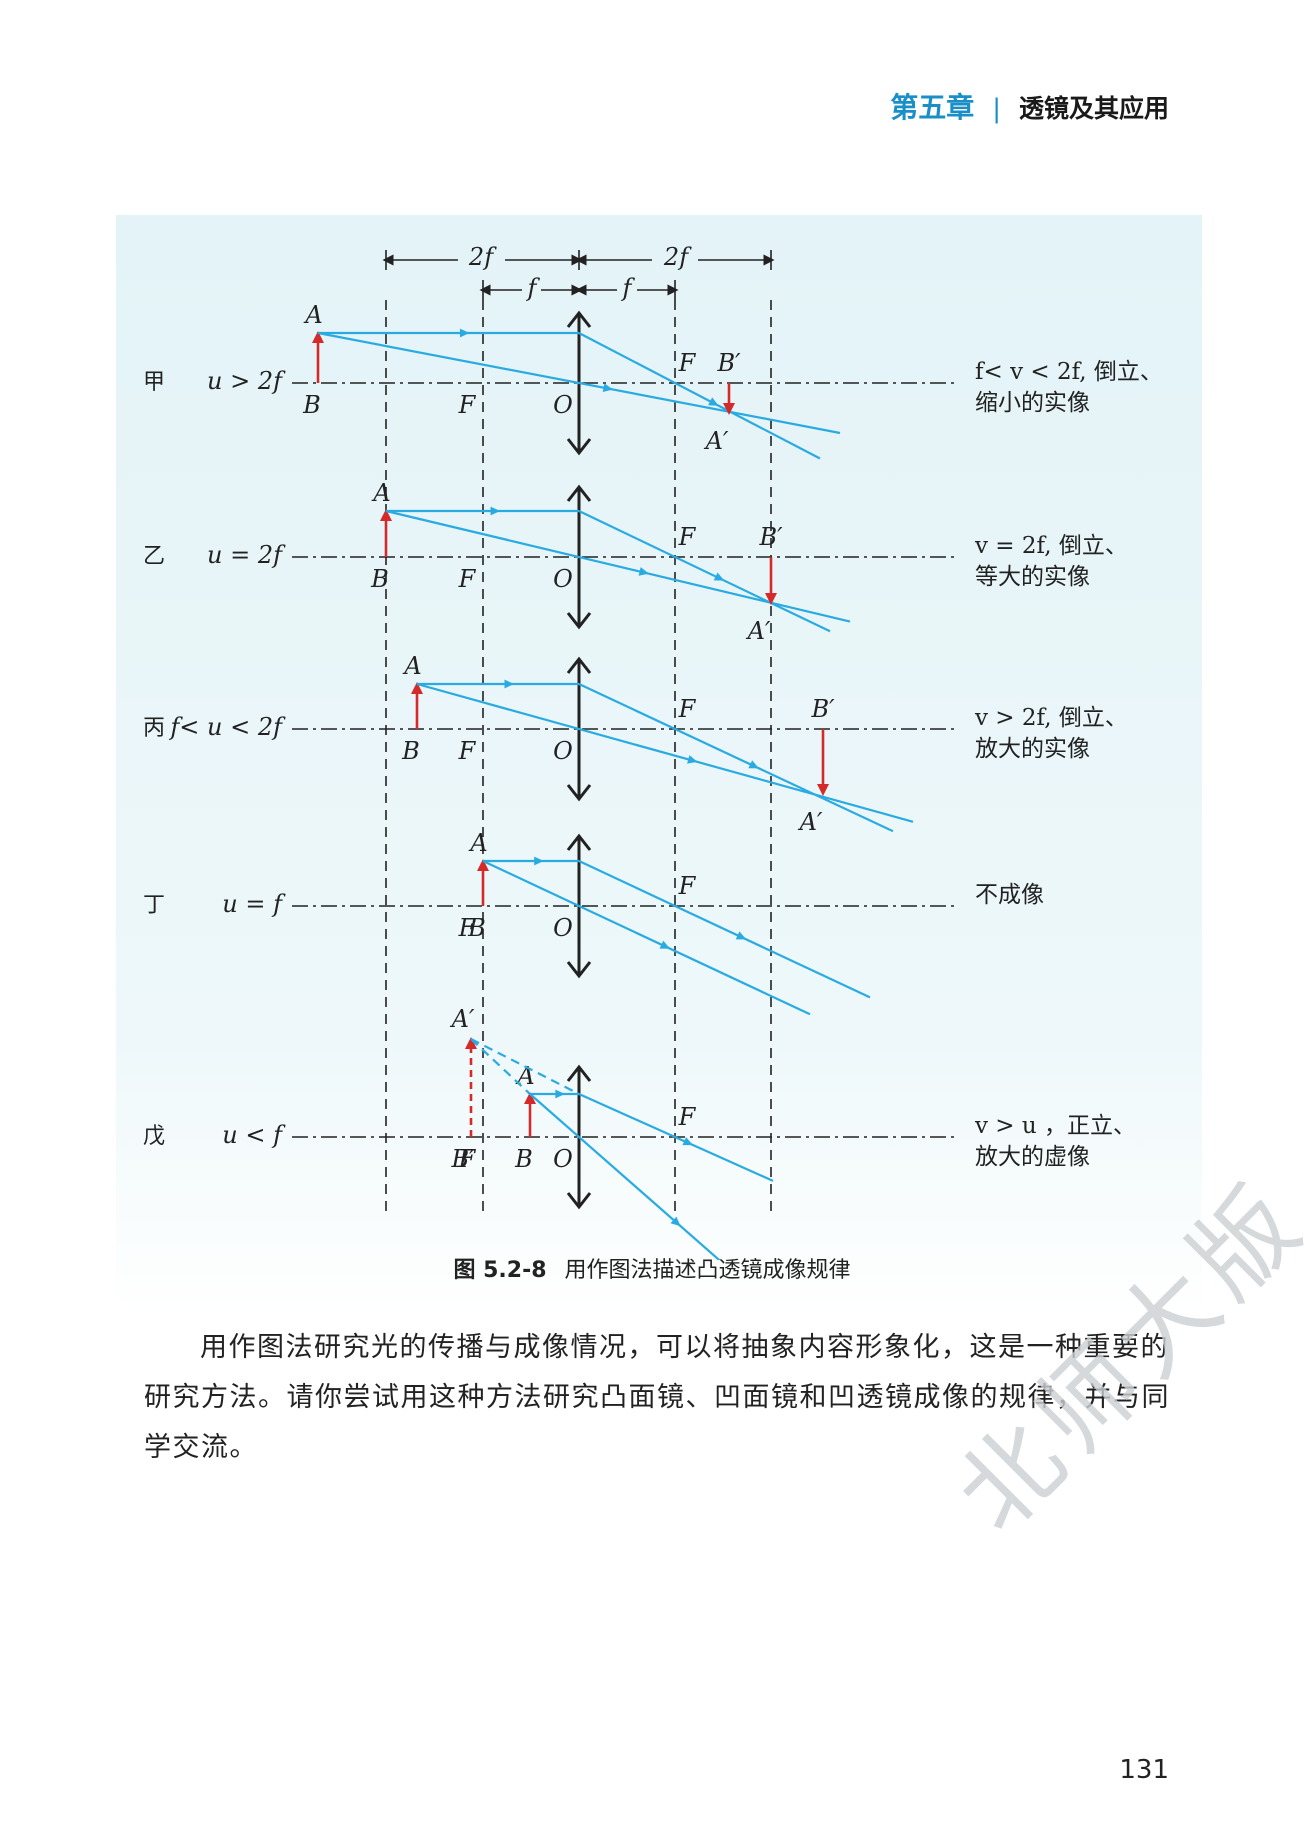 The image size is (1304, 1842). What do you see at coordinates (1051, 718) in the screenshot?
I see `result-line-1: v > 2f, 倒立、` at bounding box center [1051, 718].